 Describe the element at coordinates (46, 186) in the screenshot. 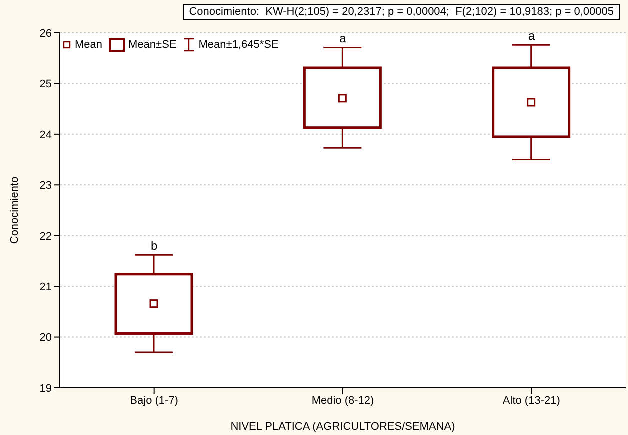

I see `y-tick-label: 23` at that location.